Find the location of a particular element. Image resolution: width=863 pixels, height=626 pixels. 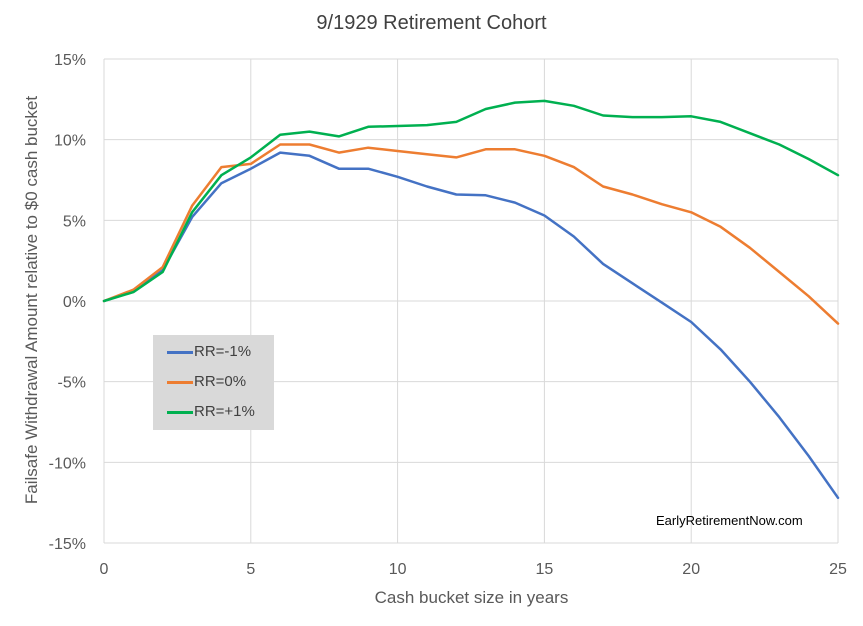

x-tick-label: 5 is located at coordinates (250, 569).